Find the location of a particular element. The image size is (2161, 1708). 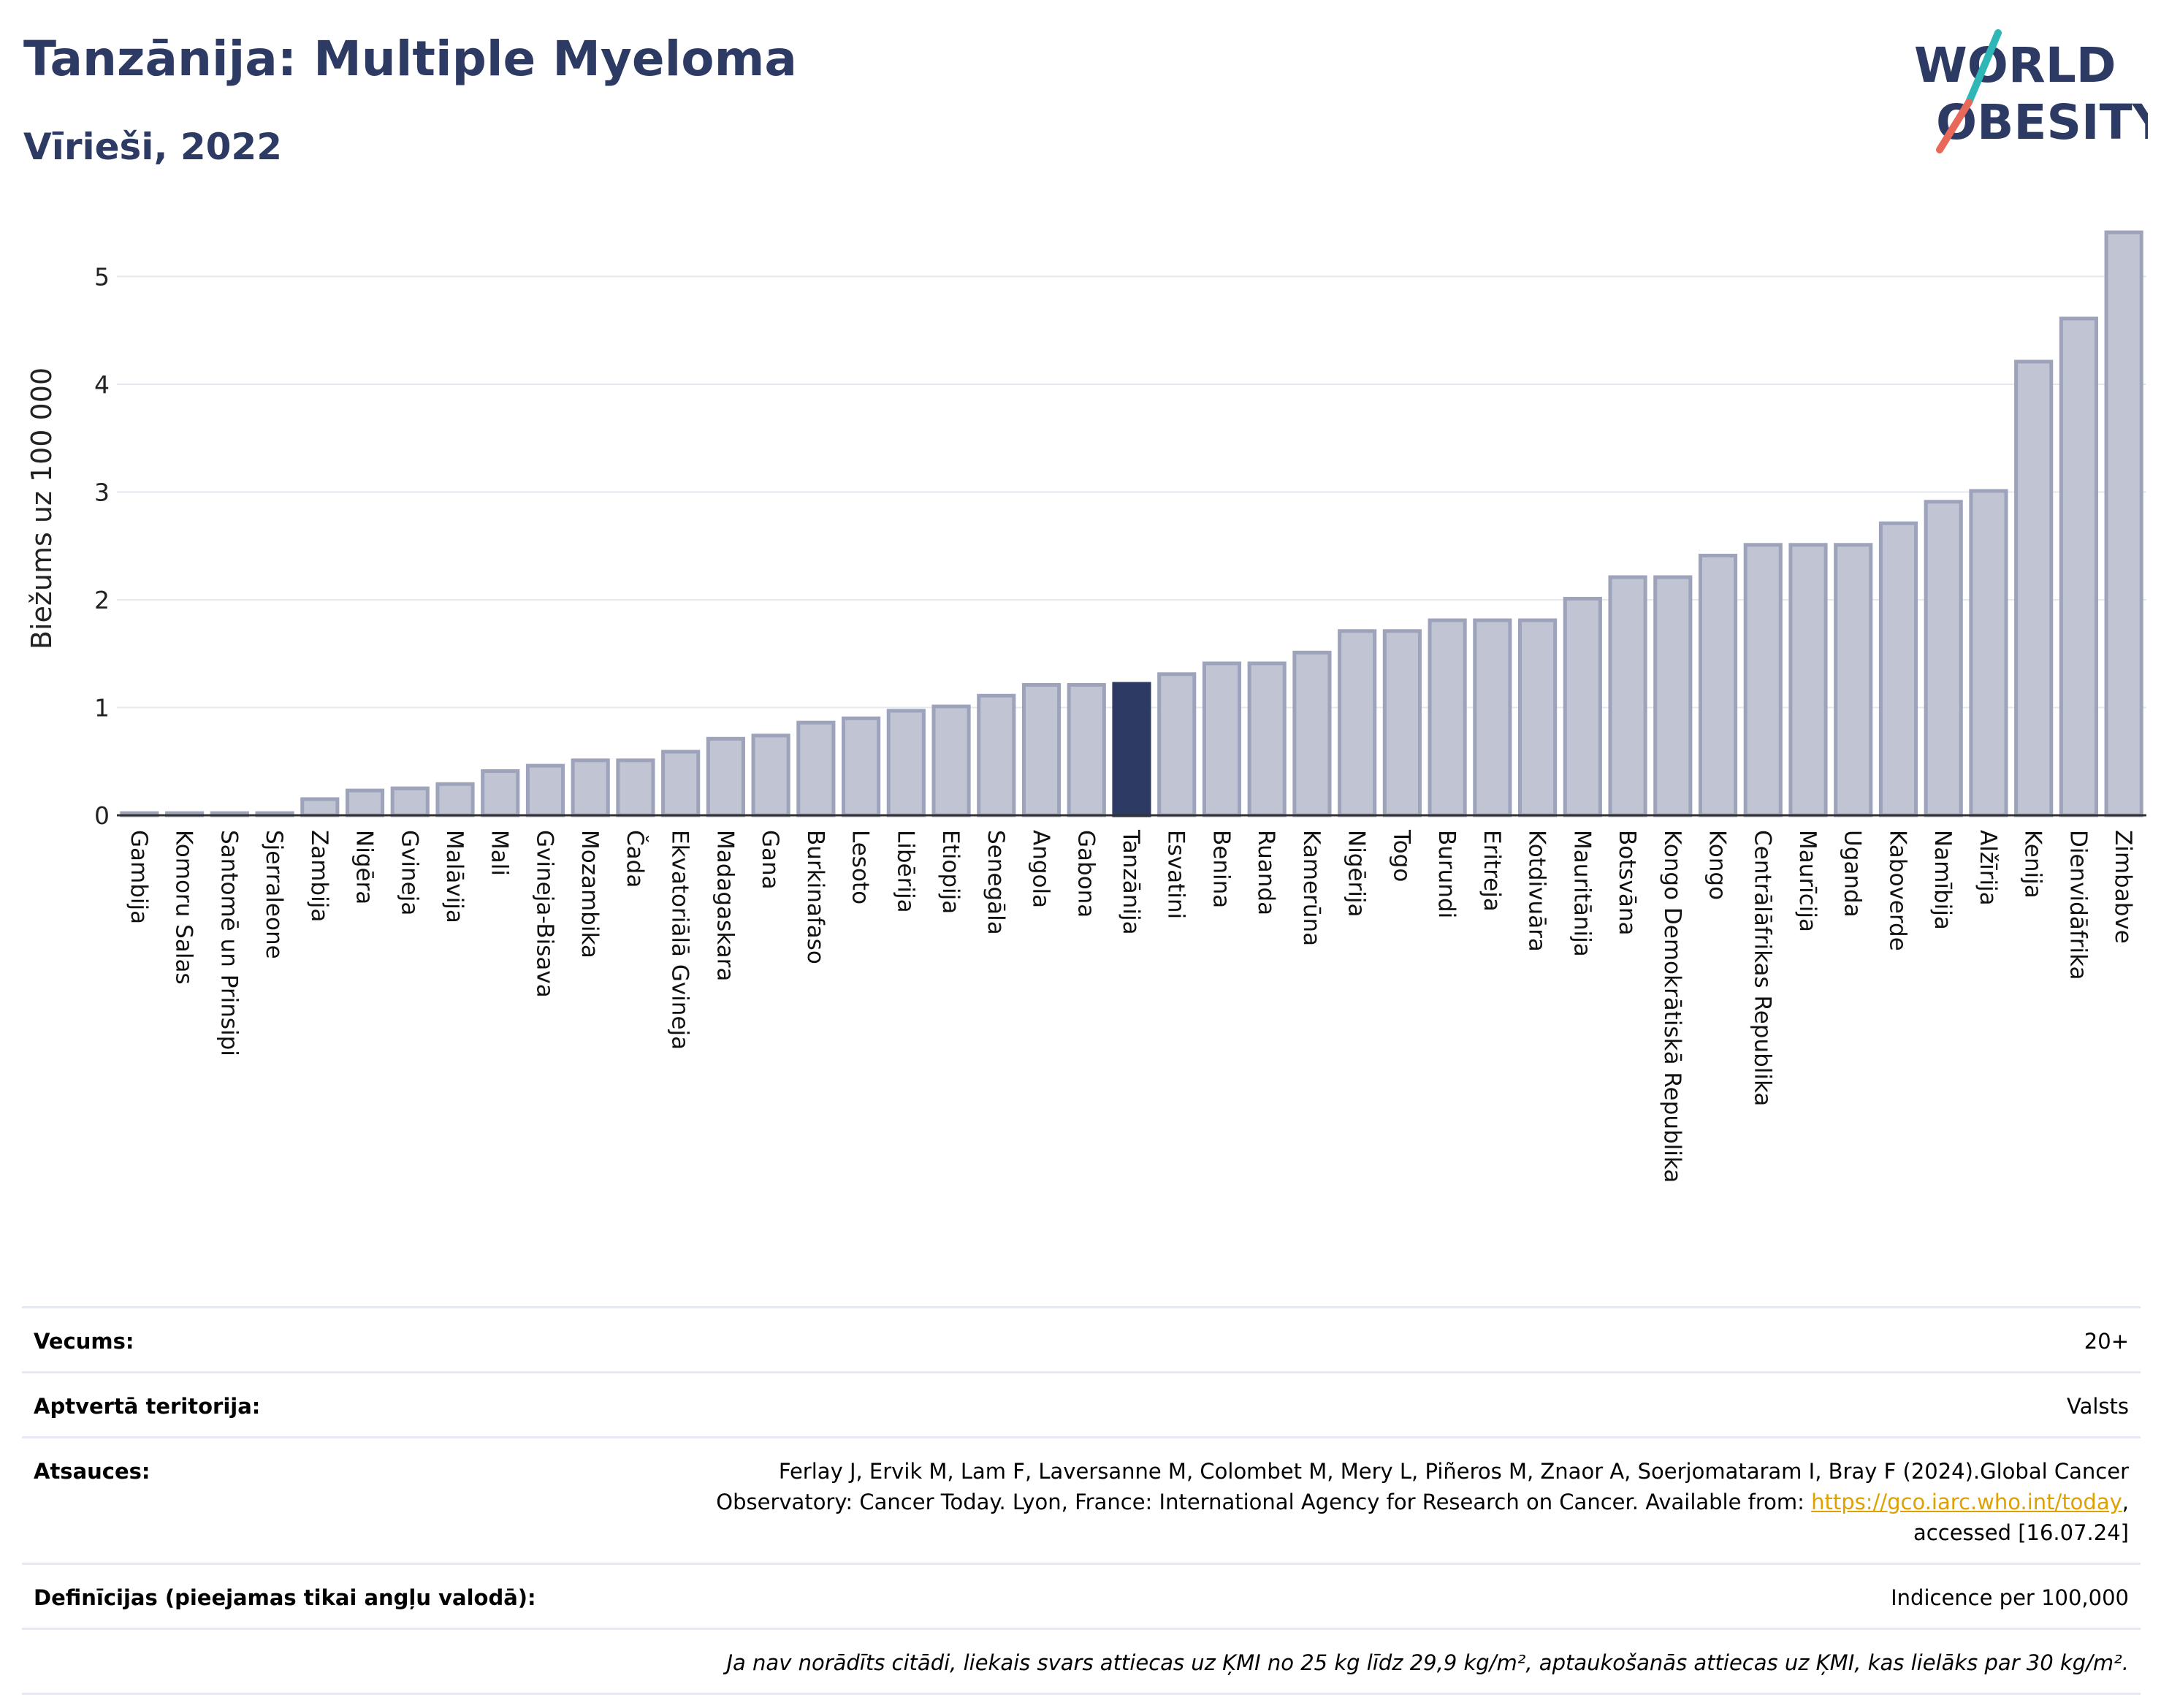

x-tick-label: Benina is located at coordinates (1221, 869).